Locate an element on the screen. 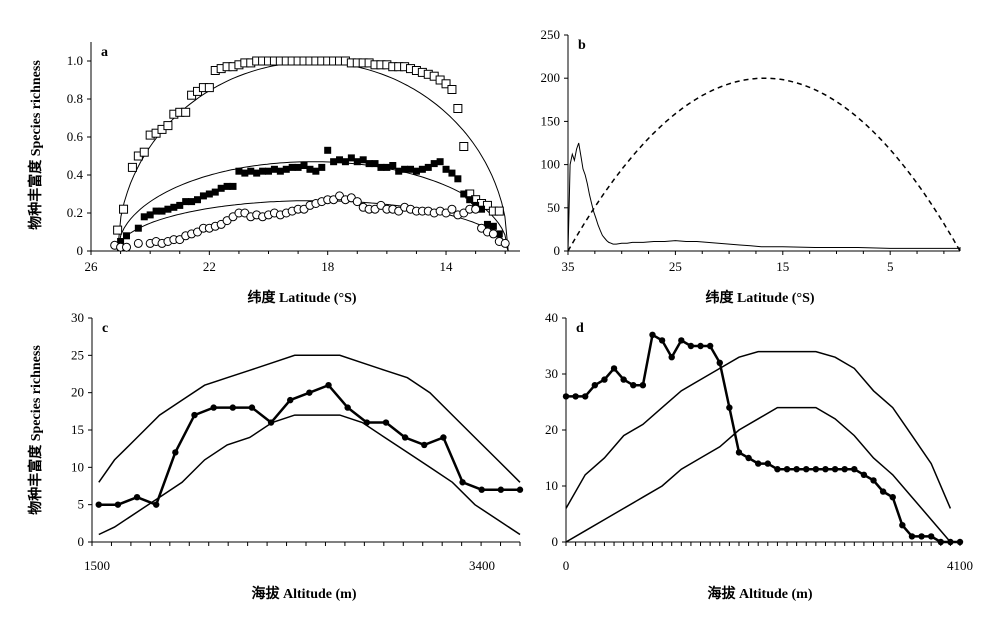 The image size is (1000, 633). y-tick-label: 30 is located at coordinates (77, 317).